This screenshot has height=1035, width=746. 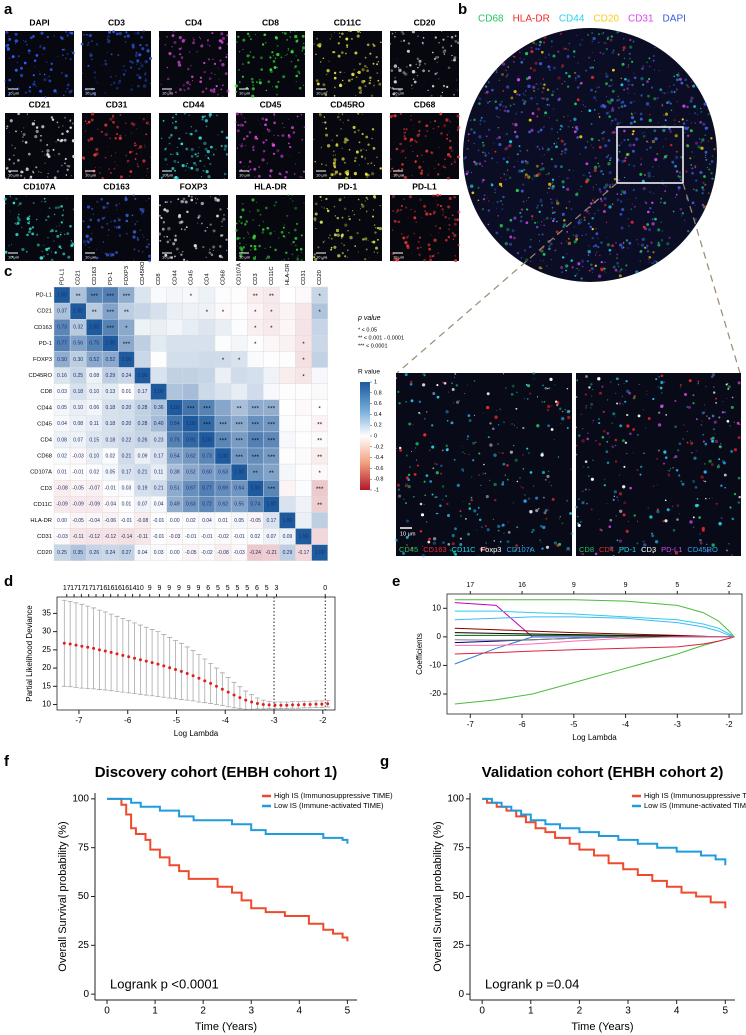 What do you see at coordinates (191, 277) in the screenshot?
I see `column-label: CD45` at bounding box center [191, 277].